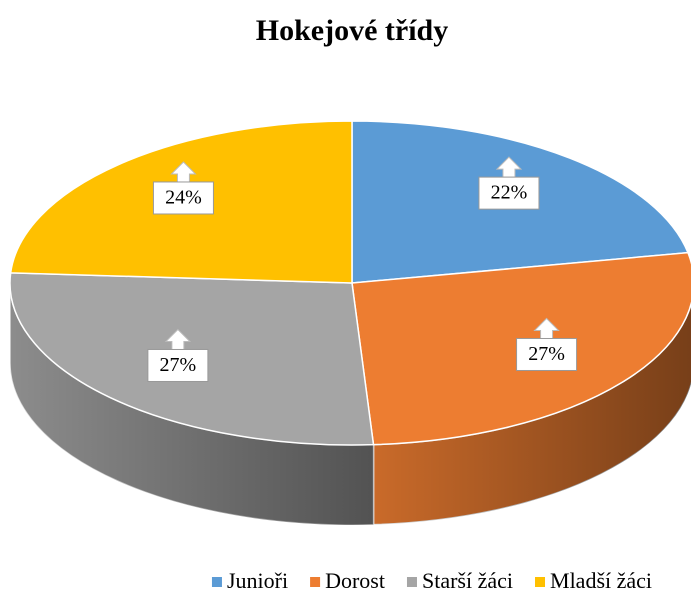  I want to click on chart-title: Hokejové třídy, so click(352, 30).